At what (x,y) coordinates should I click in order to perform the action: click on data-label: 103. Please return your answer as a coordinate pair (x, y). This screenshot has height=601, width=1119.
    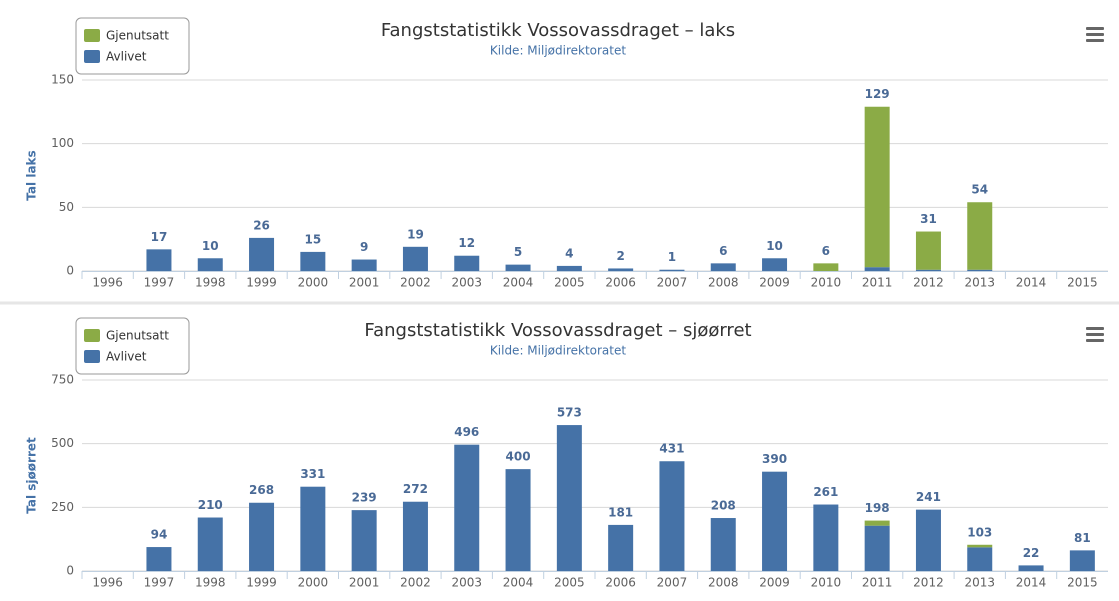
    Looking at the image, I should click on (979, 532).